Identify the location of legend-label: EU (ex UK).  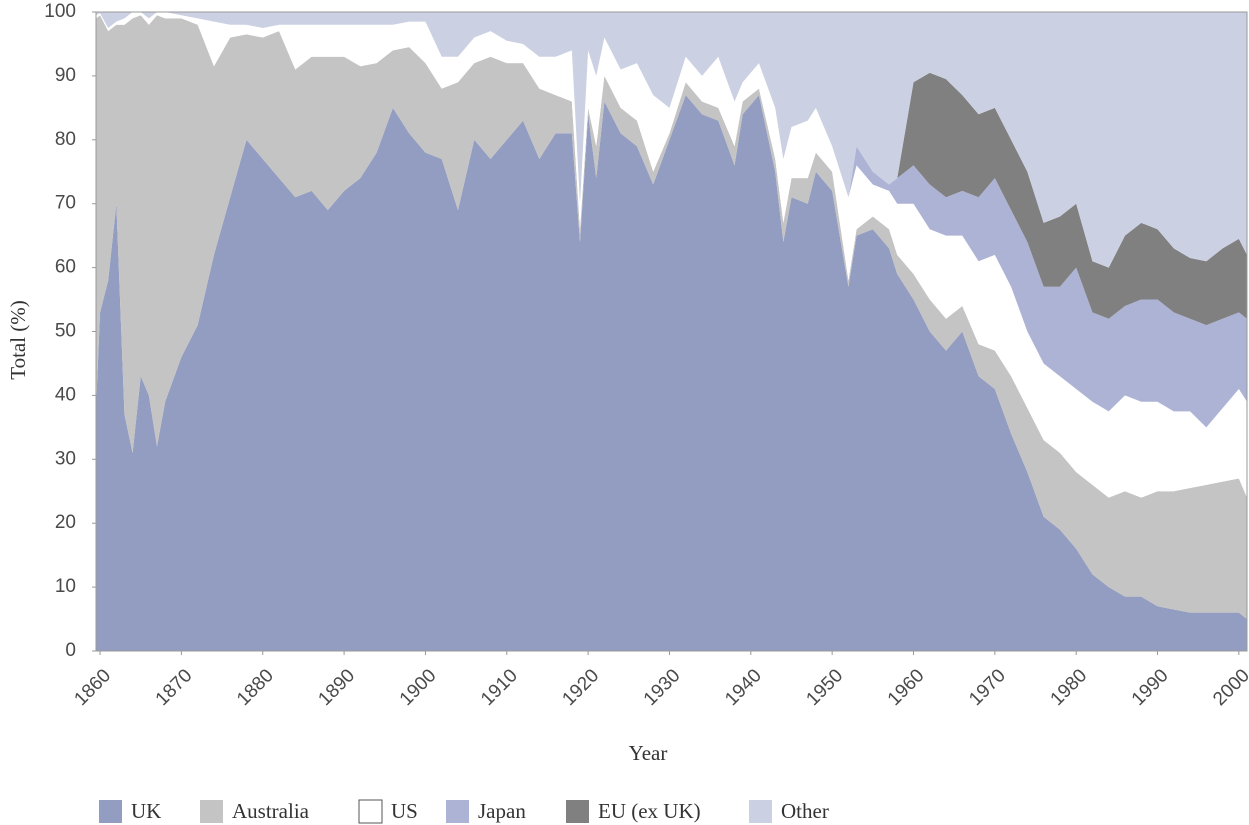
(649, 811).